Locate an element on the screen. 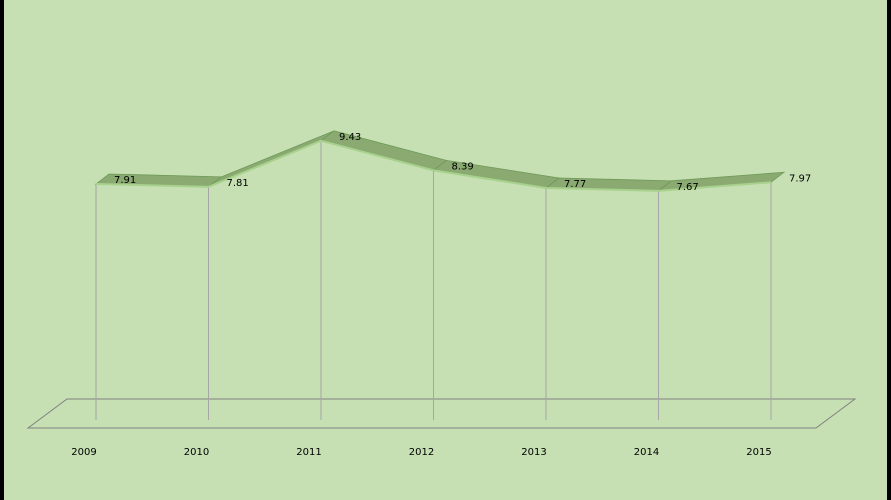 The image size is (891, 500). x-tick-2015: 2015 is located at coordinates (758, 452).